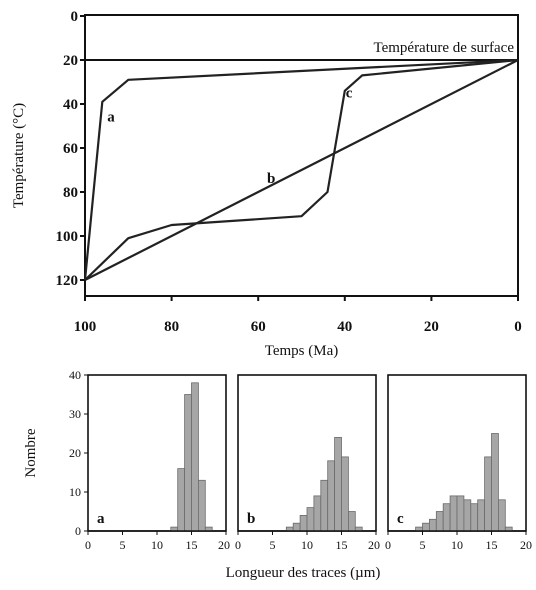  What do you see at coordinates (271, 179) in the screenshot?
I see `curve-label-b: b` at bounding box center [271, 179].